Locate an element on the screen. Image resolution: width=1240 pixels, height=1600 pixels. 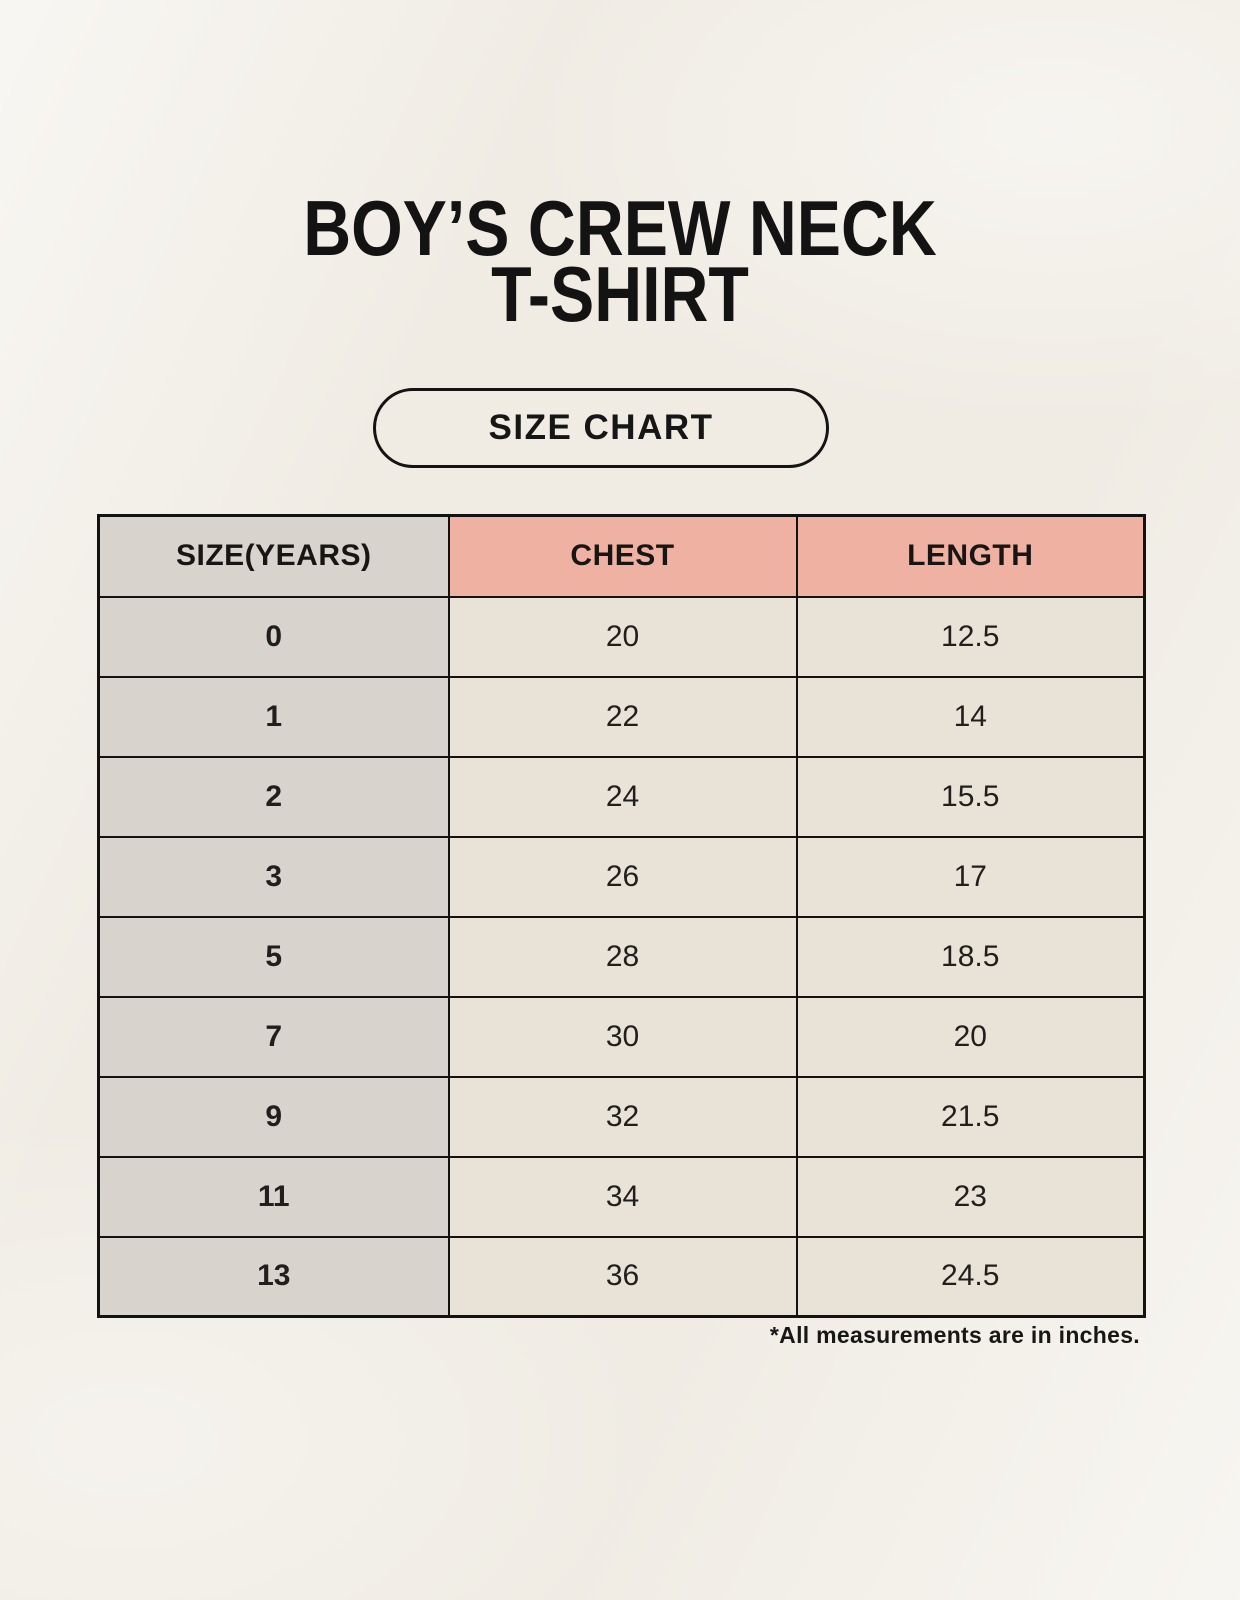
chest-cell: 30 is located at coordinates (622, 1036).